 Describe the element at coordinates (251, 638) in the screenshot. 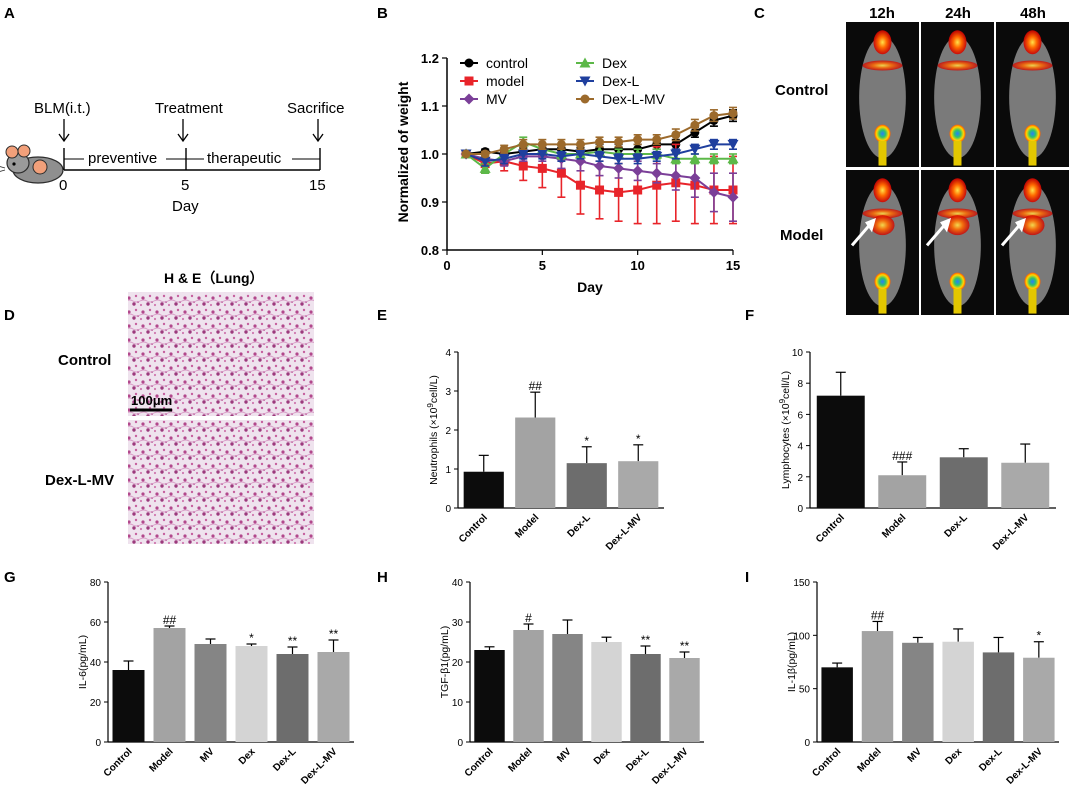

I see `significance-label: *` at that location.